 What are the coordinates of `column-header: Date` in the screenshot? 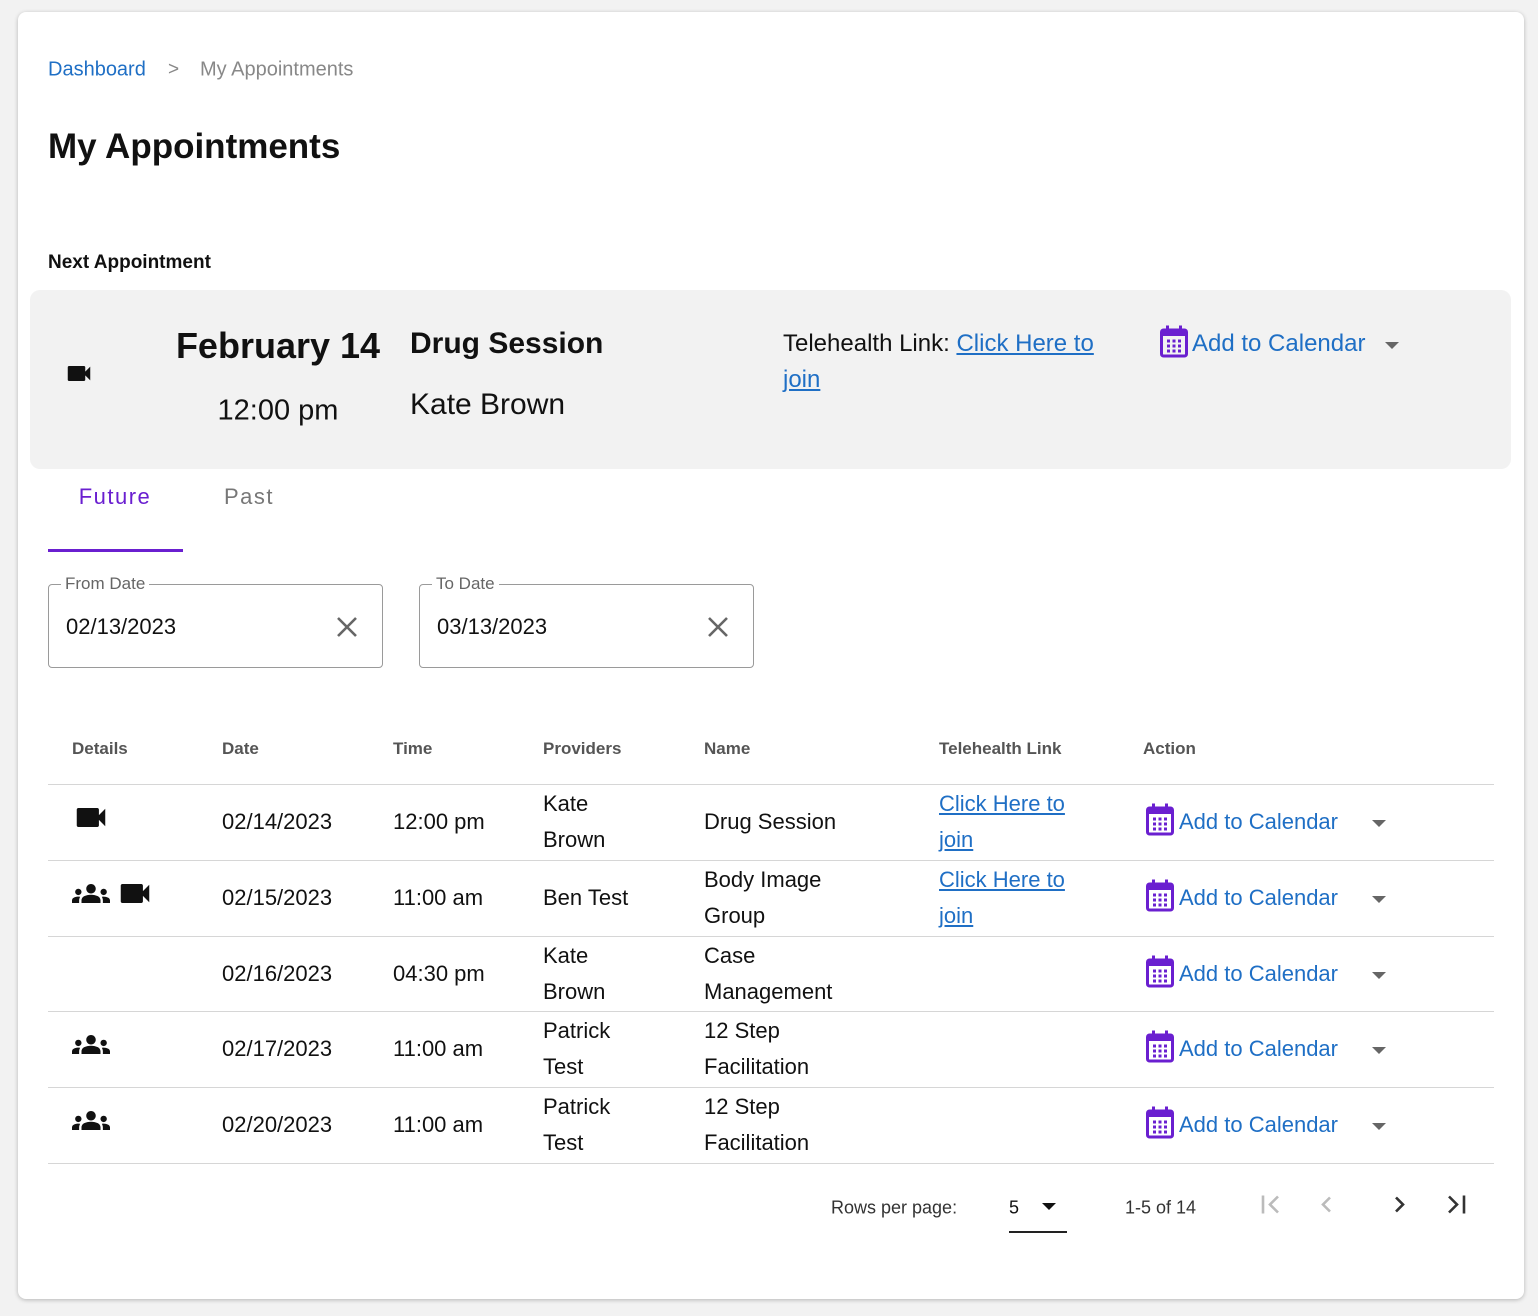 It's located at (240, 748).